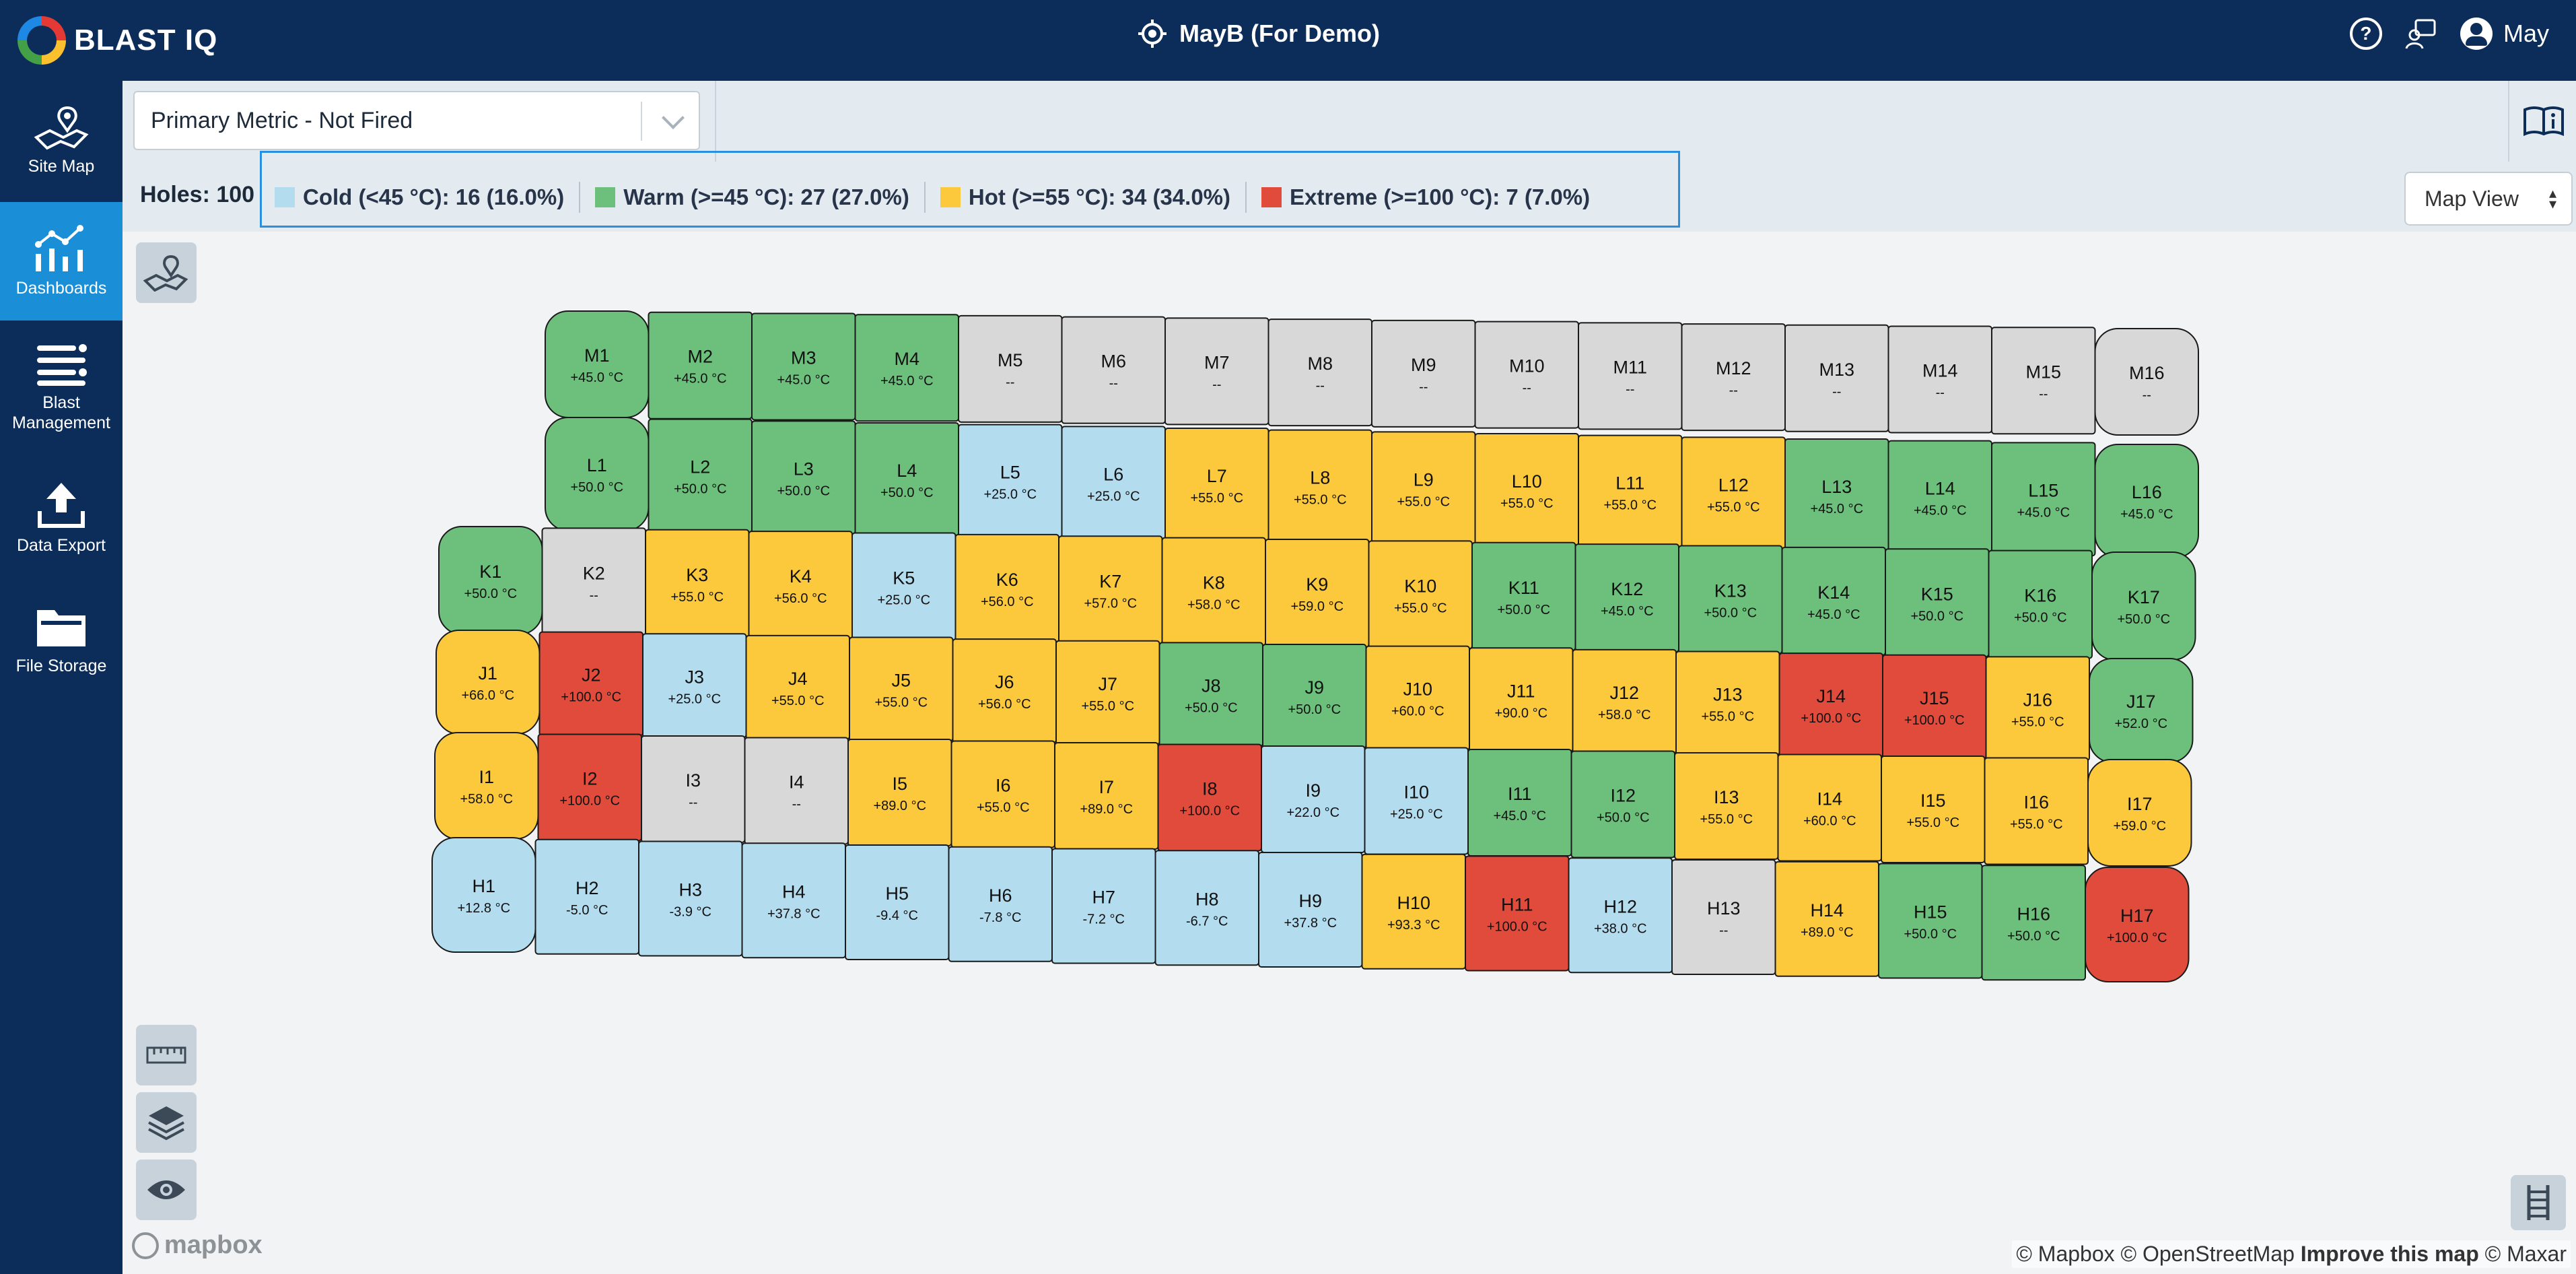  I want to click on hole-label: H14, so click(1827, 910).